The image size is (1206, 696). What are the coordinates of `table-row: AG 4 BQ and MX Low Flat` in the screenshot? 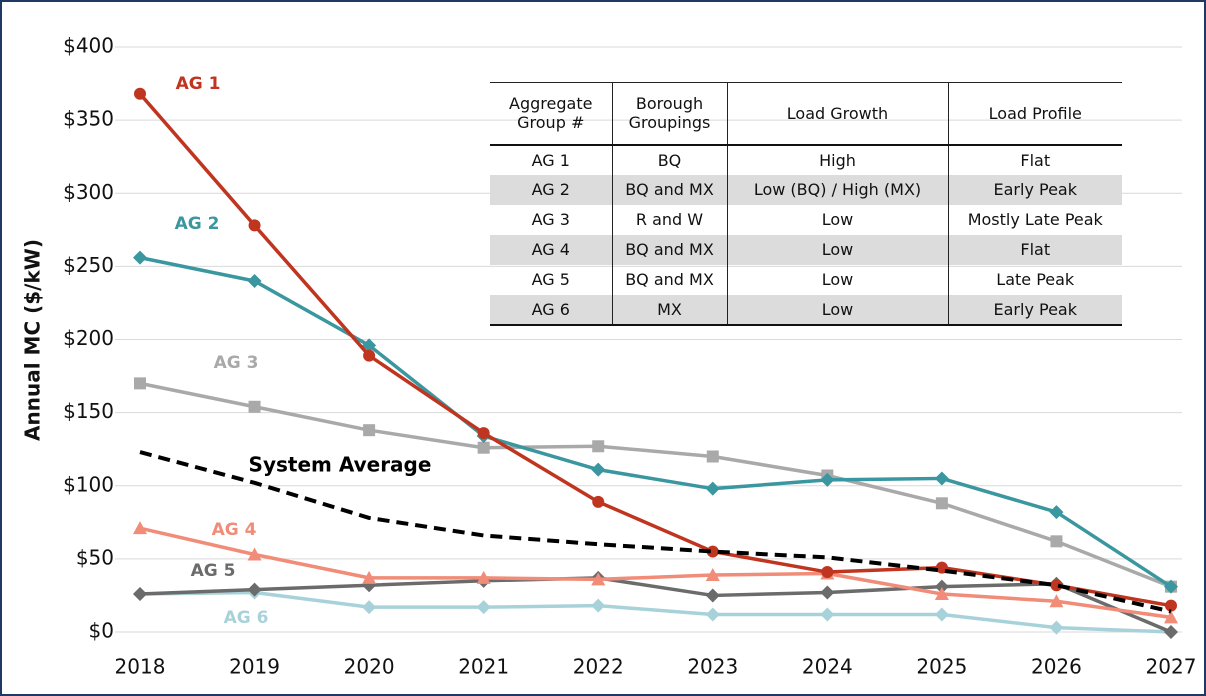 It's located at (806, 249).